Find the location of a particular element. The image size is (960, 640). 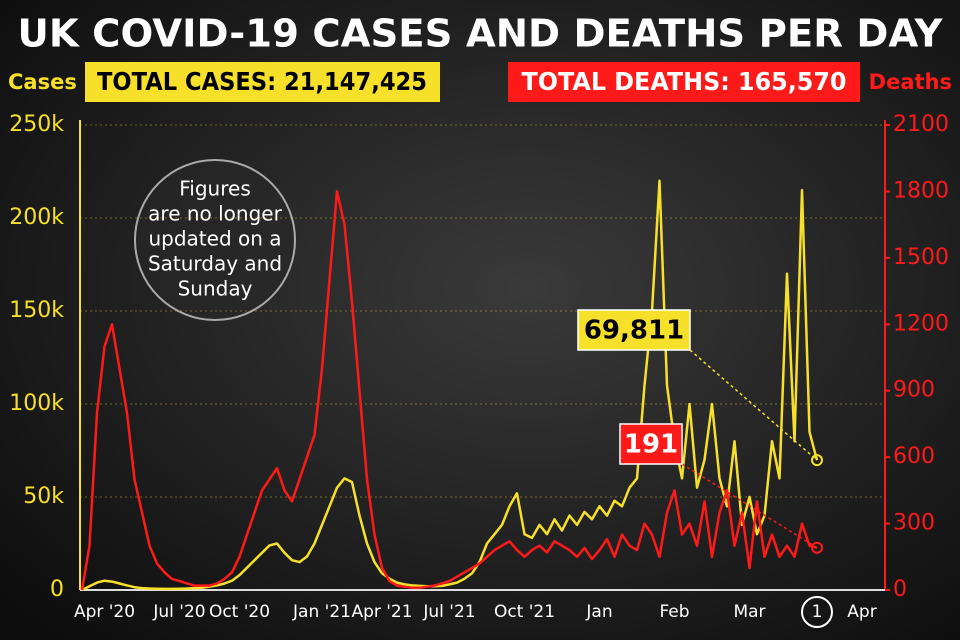

note-circle is located at coordinates (215, 240).